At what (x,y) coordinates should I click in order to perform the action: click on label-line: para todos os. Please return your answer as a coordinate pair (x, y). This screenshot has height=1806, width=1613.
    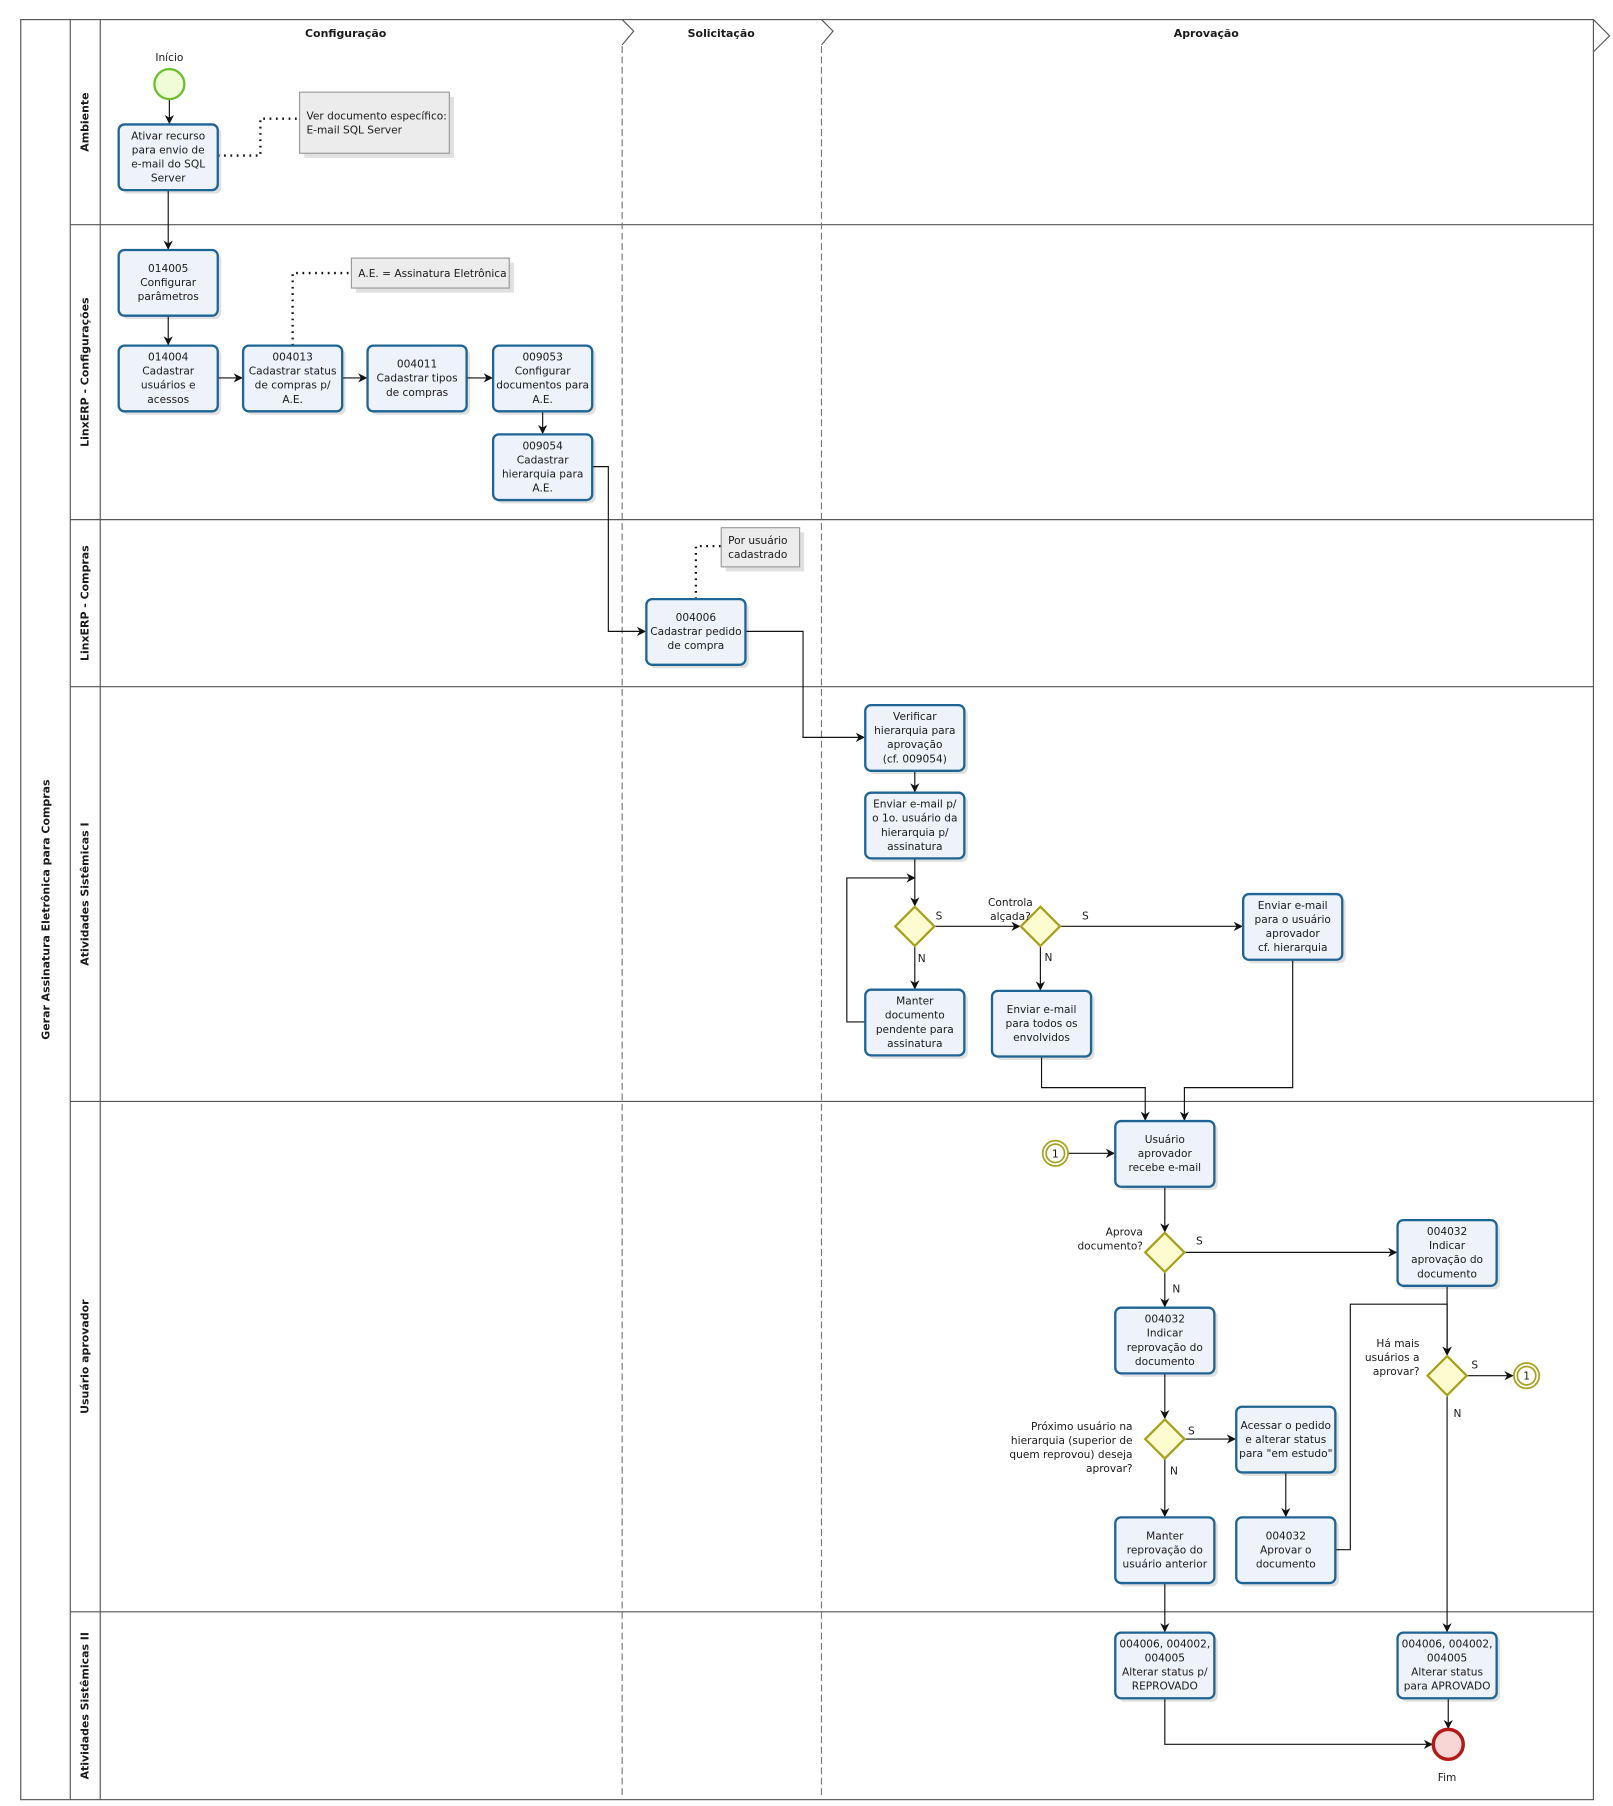
    Looking at the image, I should click on (1042, 1024).